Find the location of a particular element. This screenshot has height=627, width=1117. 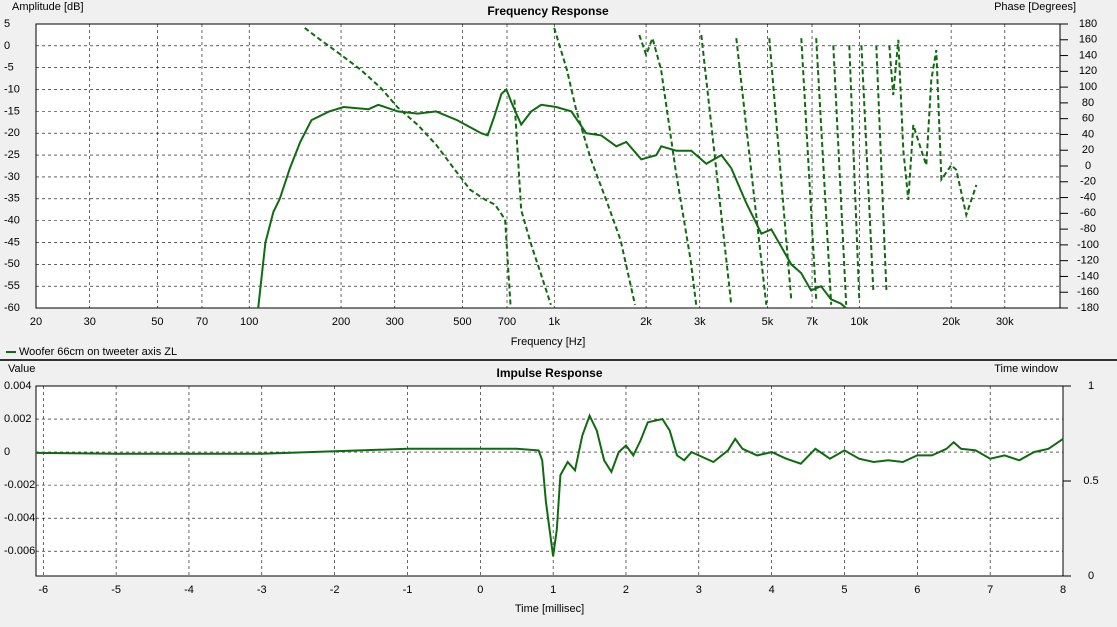

y-tick-label: -20 is located at coordinates (12, 133).